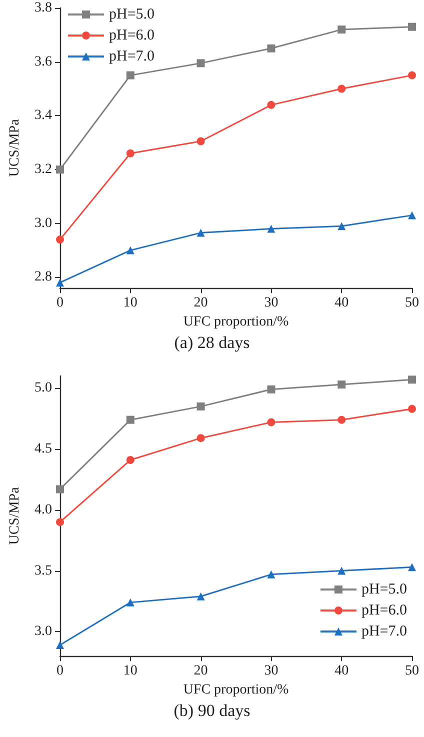 Image resolution: width=424 pixels, height=737 pixels. What do you see at coordinates (43, 449) in the screenshot?
I see `y-tick-label: 4.5` at bounding box center [43, 449].